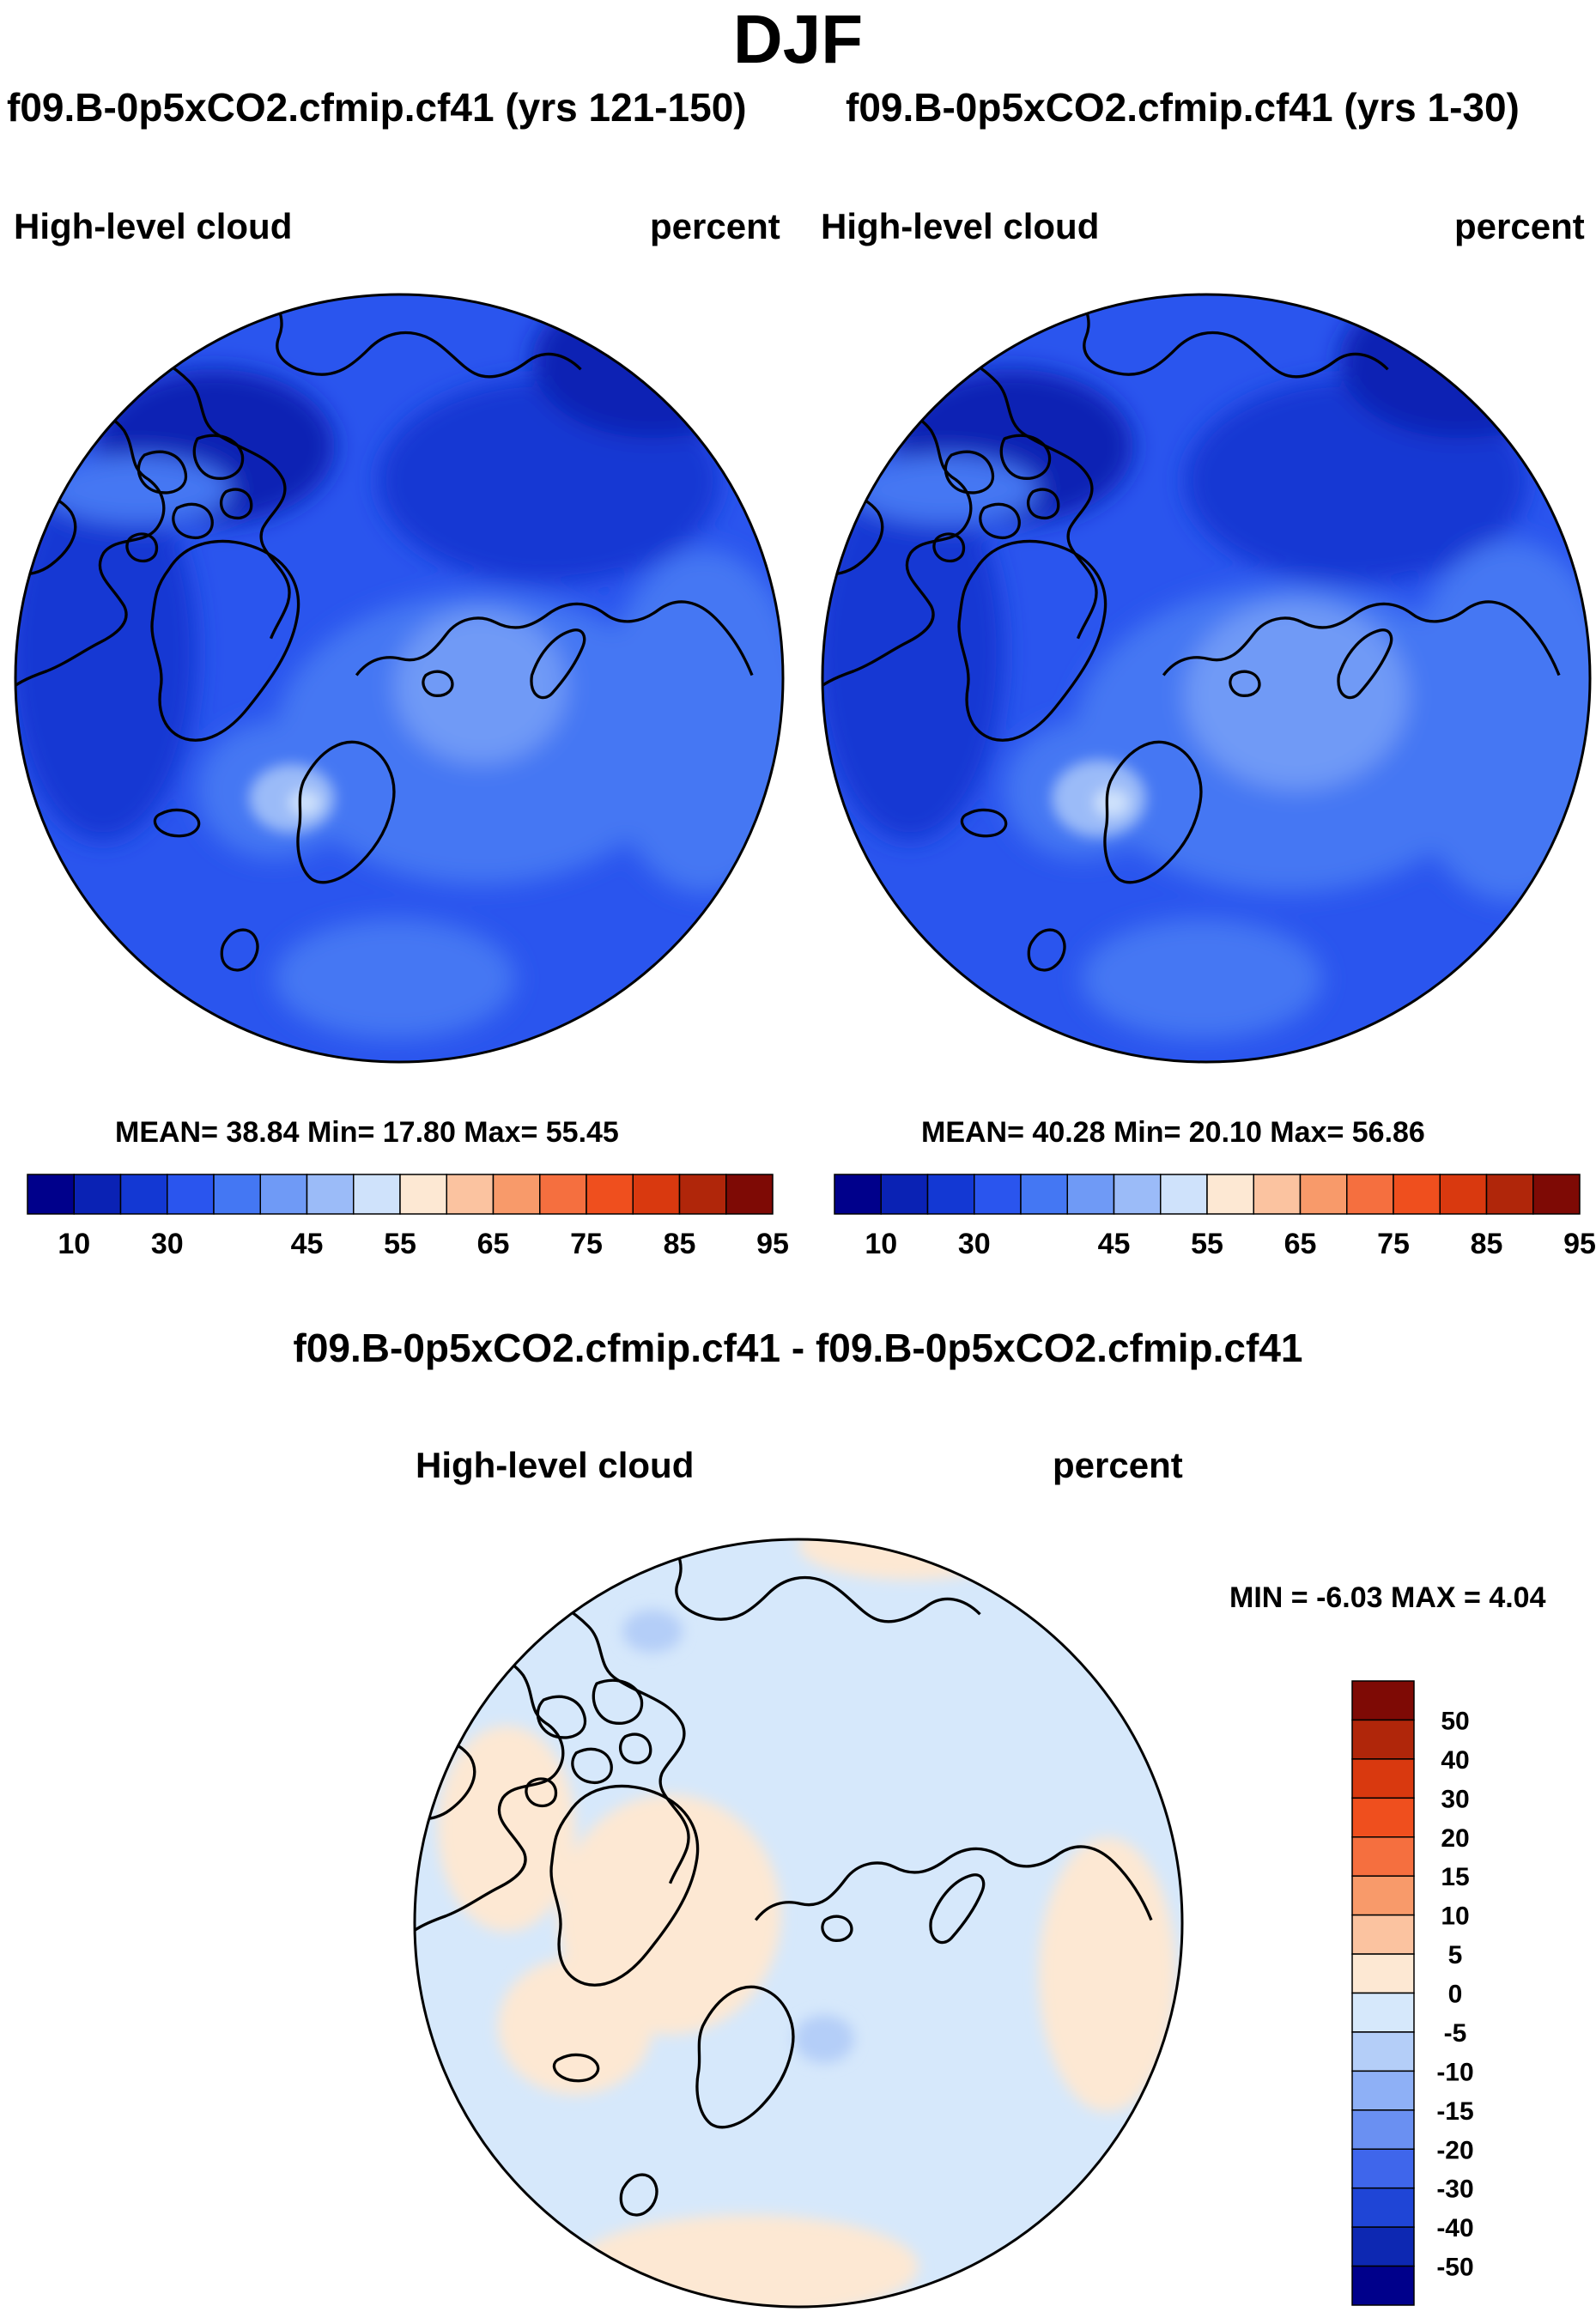 The image size is (1596, 2312). I want to click on colorbar-tick-label: 5, so click(1455, 1955).